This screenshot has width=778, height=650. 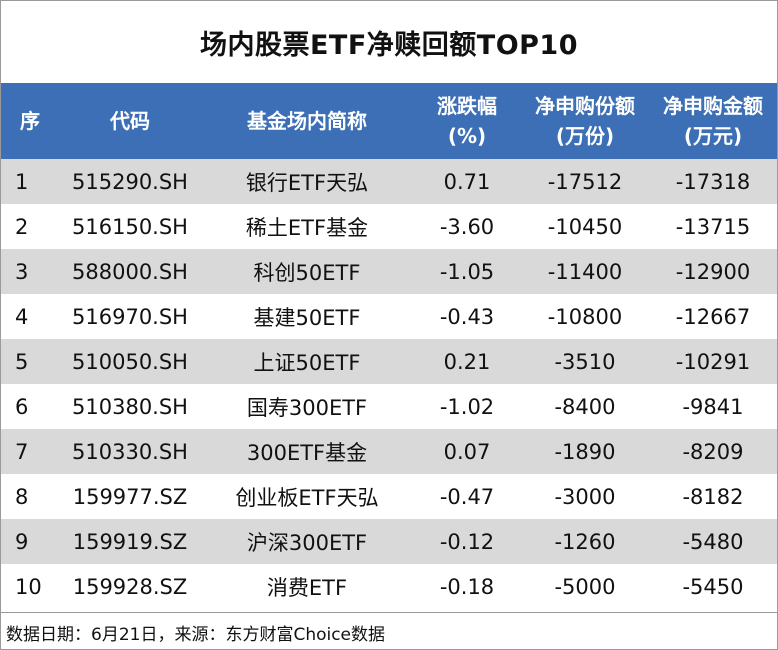 I want to click on header-seq: 序, so click(x=30, y=121).